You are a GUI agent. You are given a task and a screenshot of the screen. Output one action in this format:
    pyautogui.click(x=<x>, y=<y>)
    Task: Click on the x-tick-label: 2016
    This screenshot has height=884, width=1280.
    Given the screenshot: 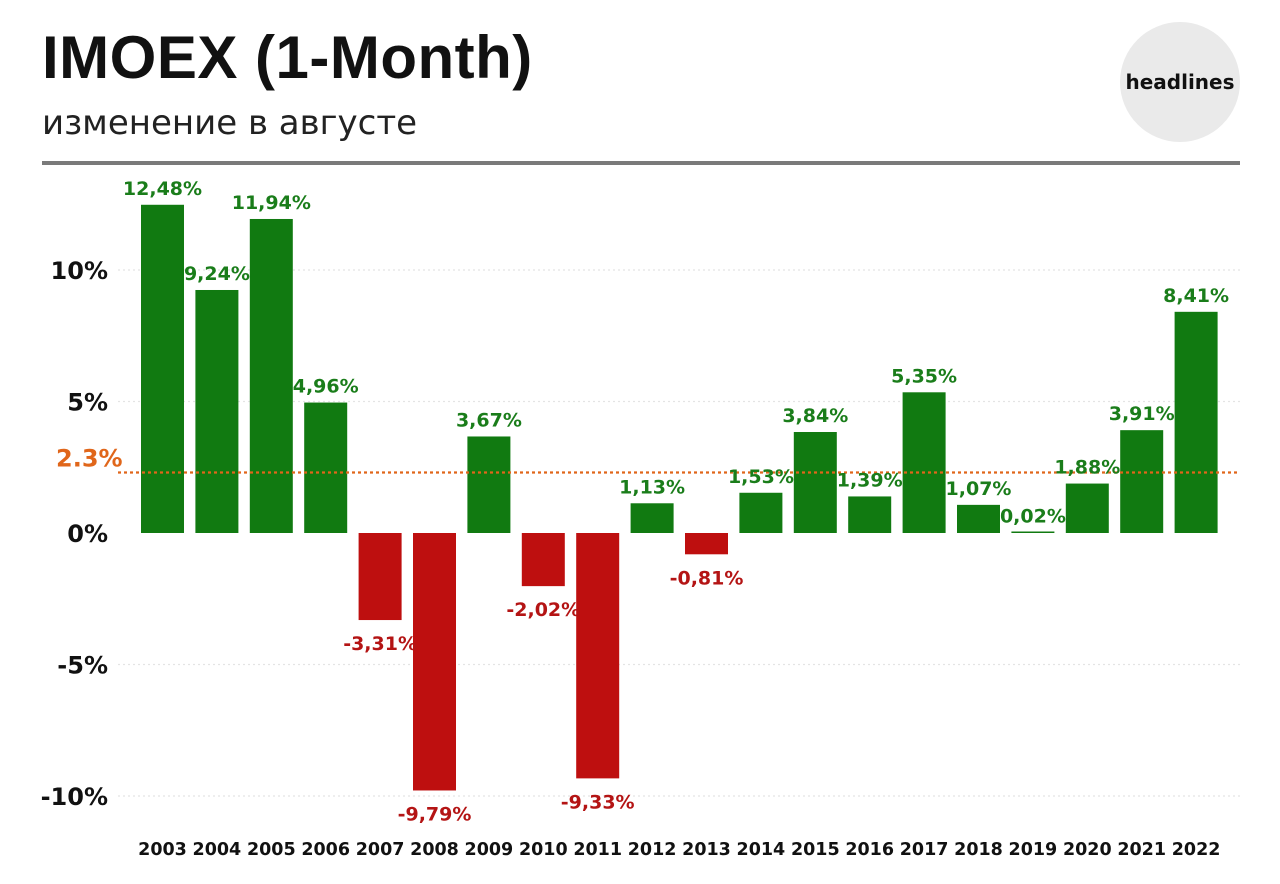 What is the action you would take?
    pyautogui.click(x=869, y=850)
    